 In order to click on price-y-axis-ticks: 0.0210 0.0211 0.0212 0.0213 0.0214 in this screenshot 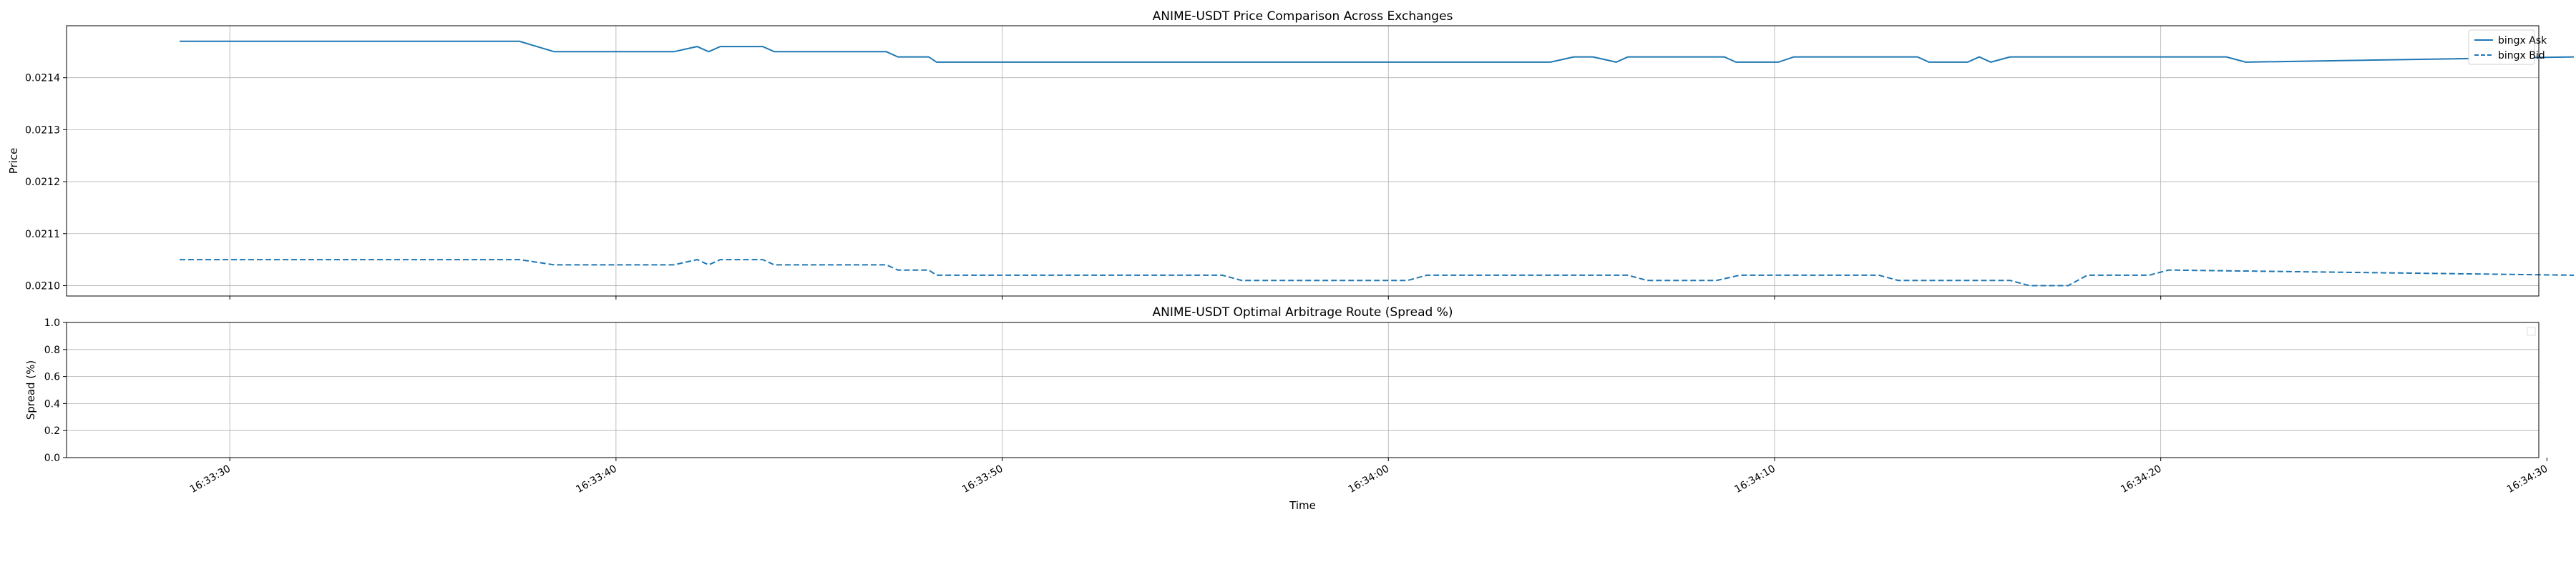, I will do `click(46, 182)`.